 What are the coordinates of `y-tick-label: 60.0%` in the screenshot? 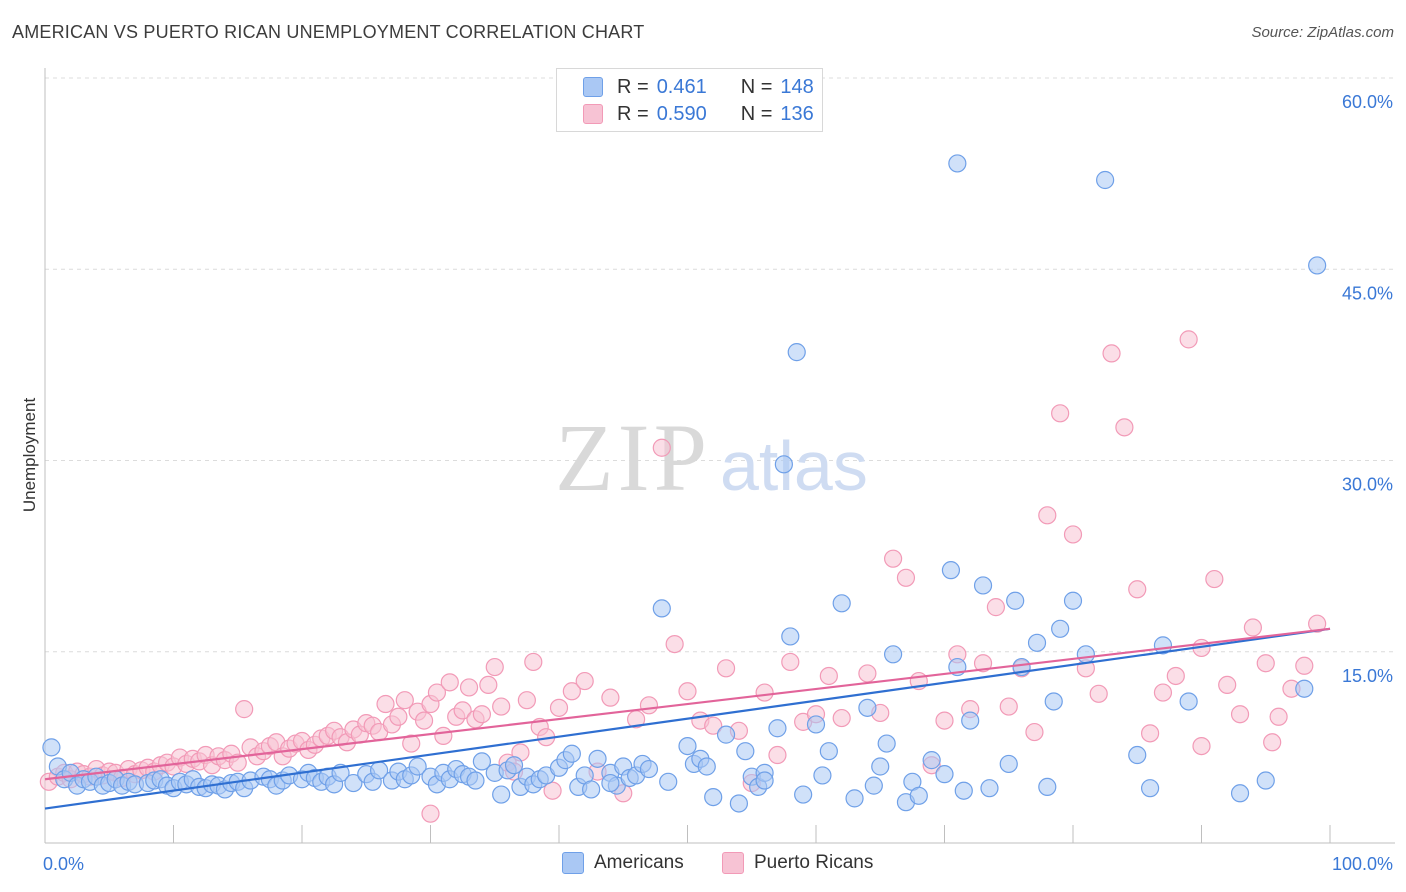 It's located at (1367, 102).